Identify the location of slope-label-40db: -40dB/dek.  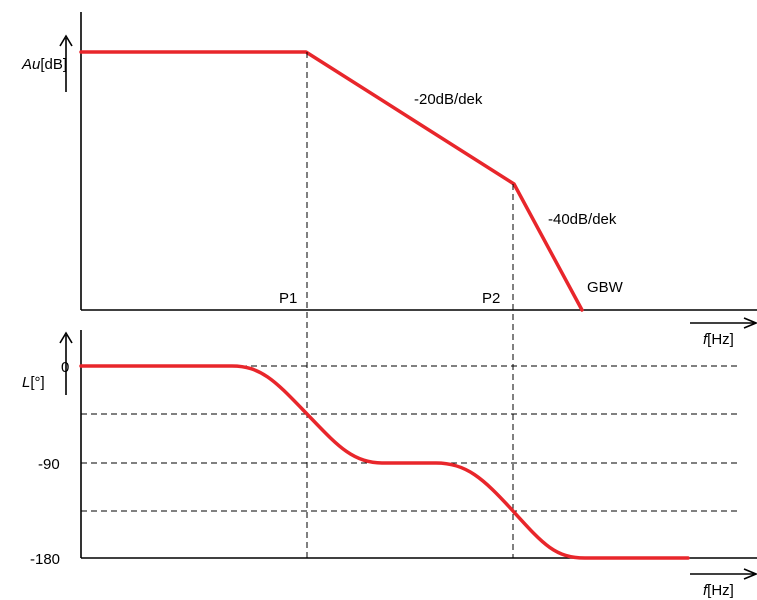
(582, 219).